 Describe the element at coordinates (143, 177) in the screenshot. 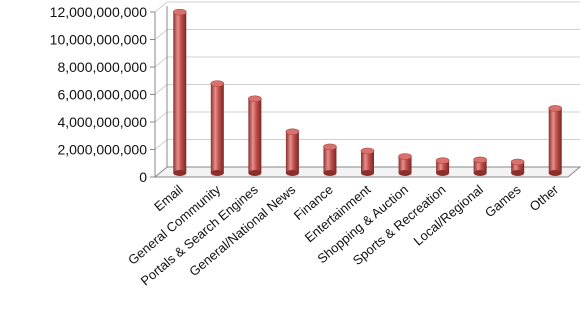

I see `y-tick-label: 0` at that location.